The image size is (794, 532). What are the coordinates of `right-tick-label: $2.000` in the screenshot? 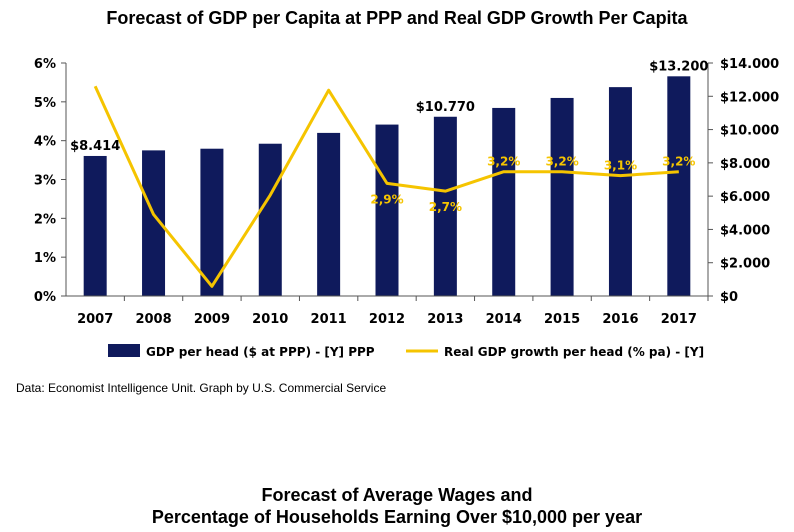 It's located at (745, 264).